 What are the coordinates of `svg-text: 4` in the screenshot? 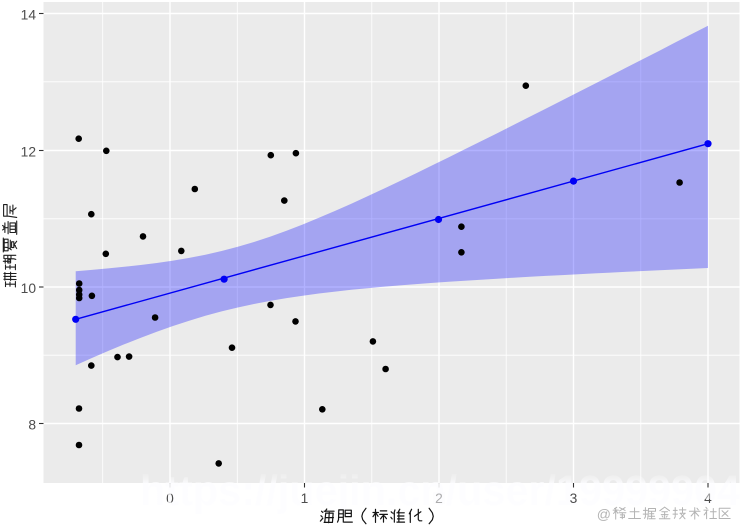 It's located at (708, 498).